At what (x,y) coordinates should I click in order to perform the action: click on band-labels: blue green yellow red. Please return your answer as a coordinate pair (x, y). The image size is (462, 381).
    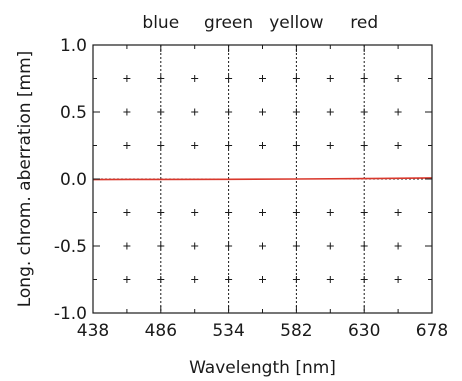
    Looking at the image, I should click on (260, 23).